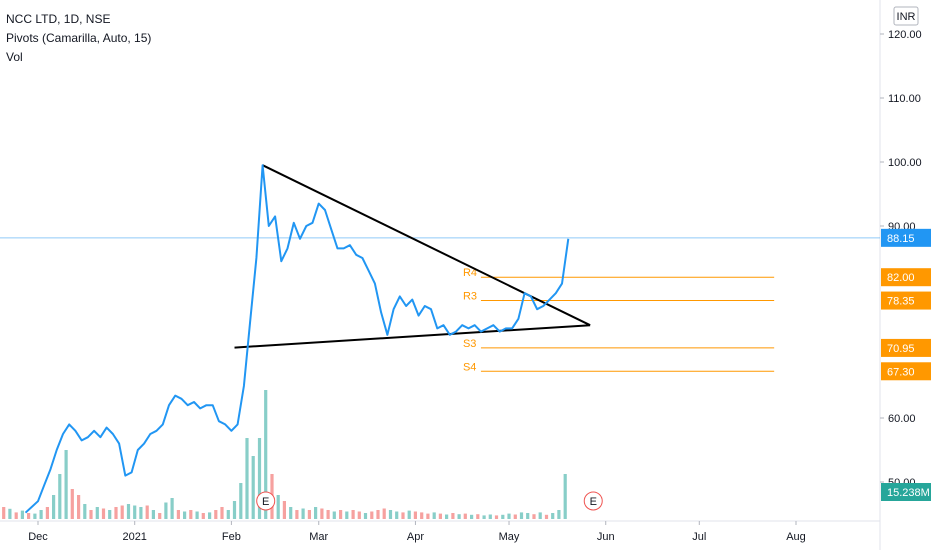  Describe the element at coordinates (906, 492) in the screenshot. I see `volume-value-tag: 15.238M` at that location.